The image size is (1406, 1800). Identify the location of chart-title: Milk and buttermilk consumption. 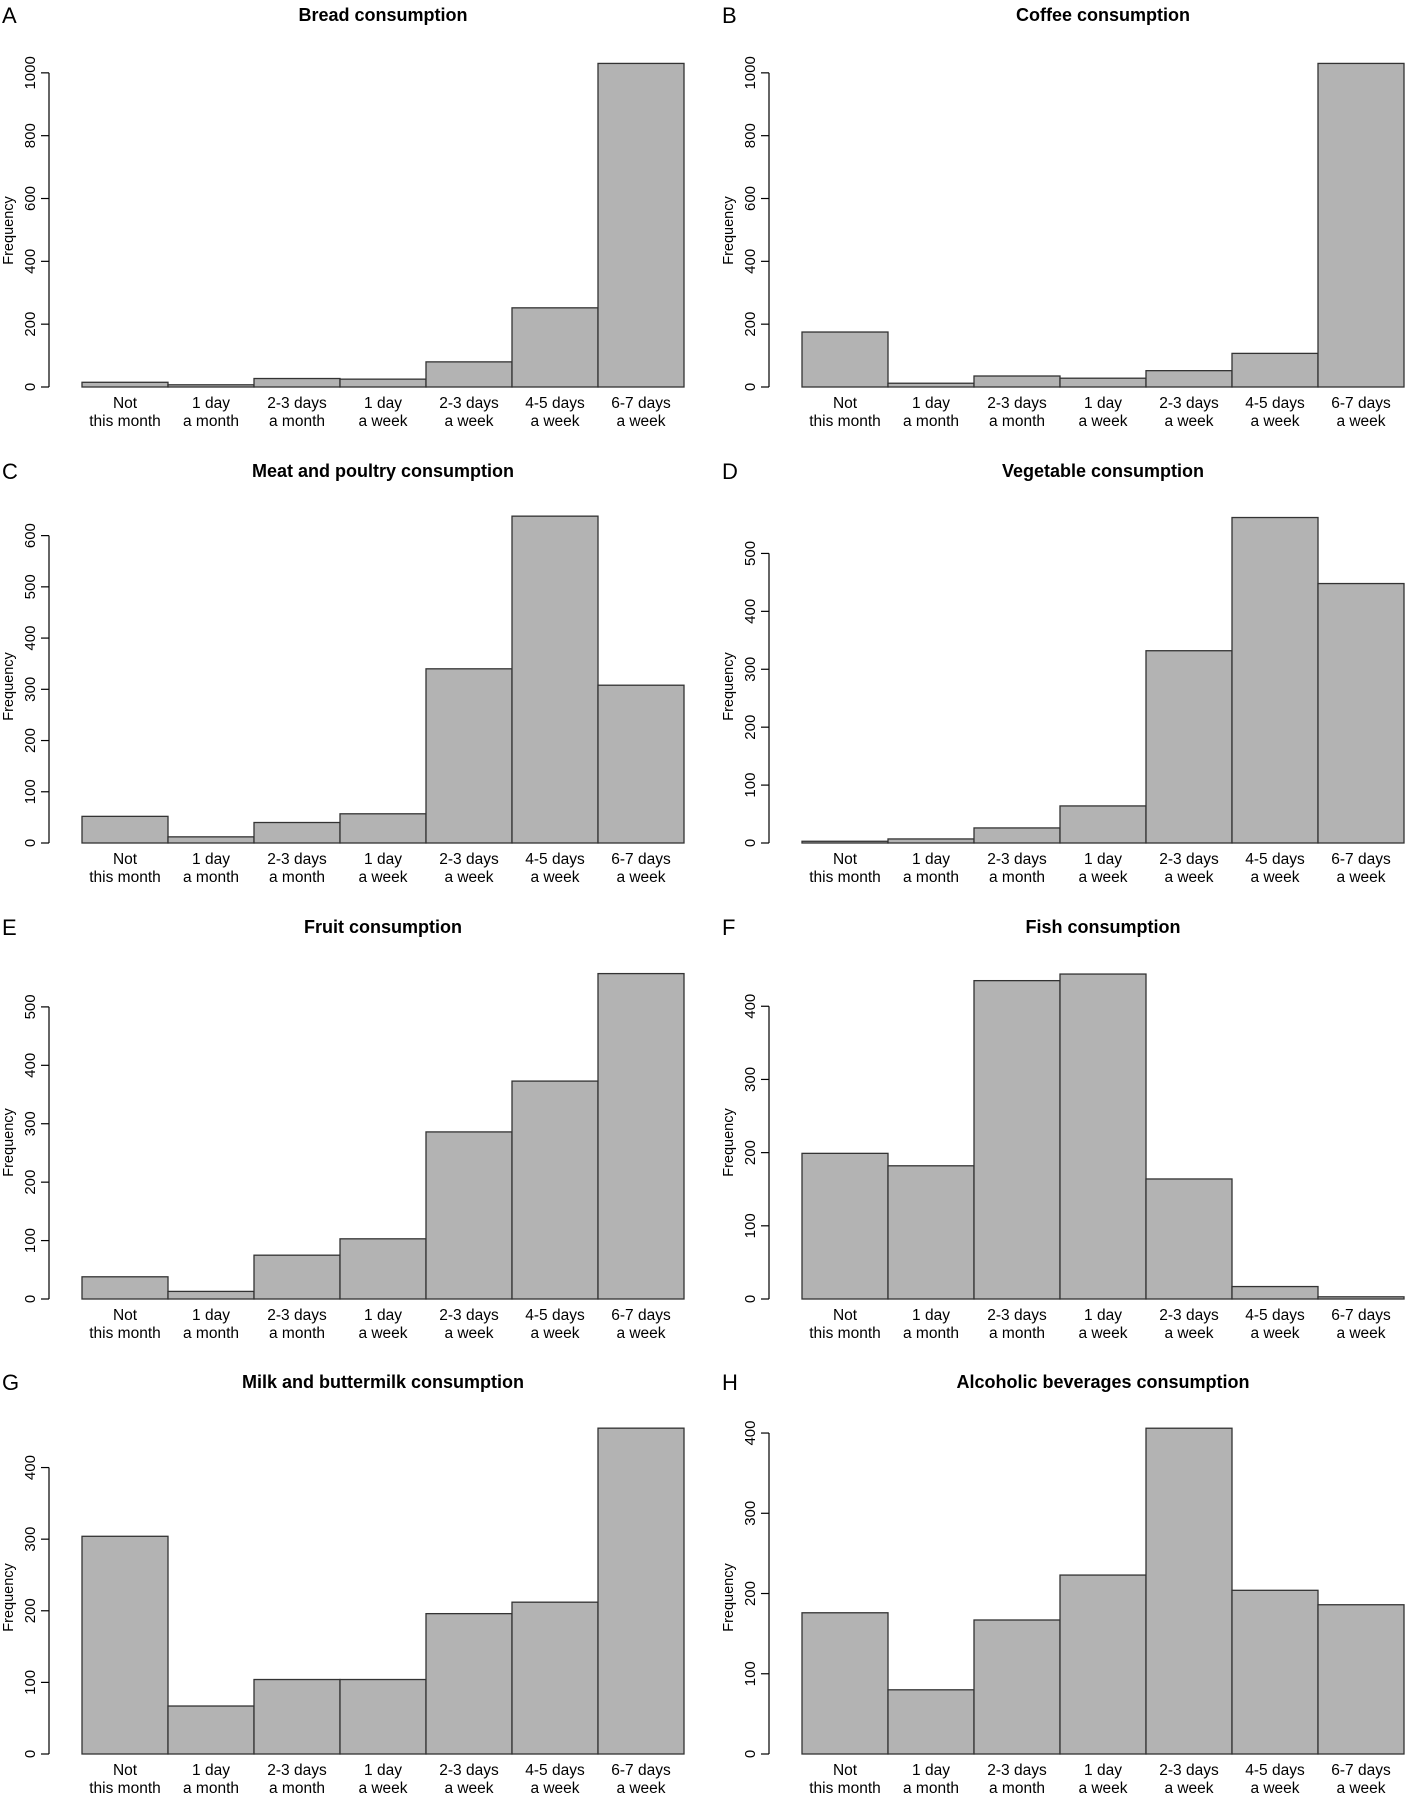
(383, 1382).